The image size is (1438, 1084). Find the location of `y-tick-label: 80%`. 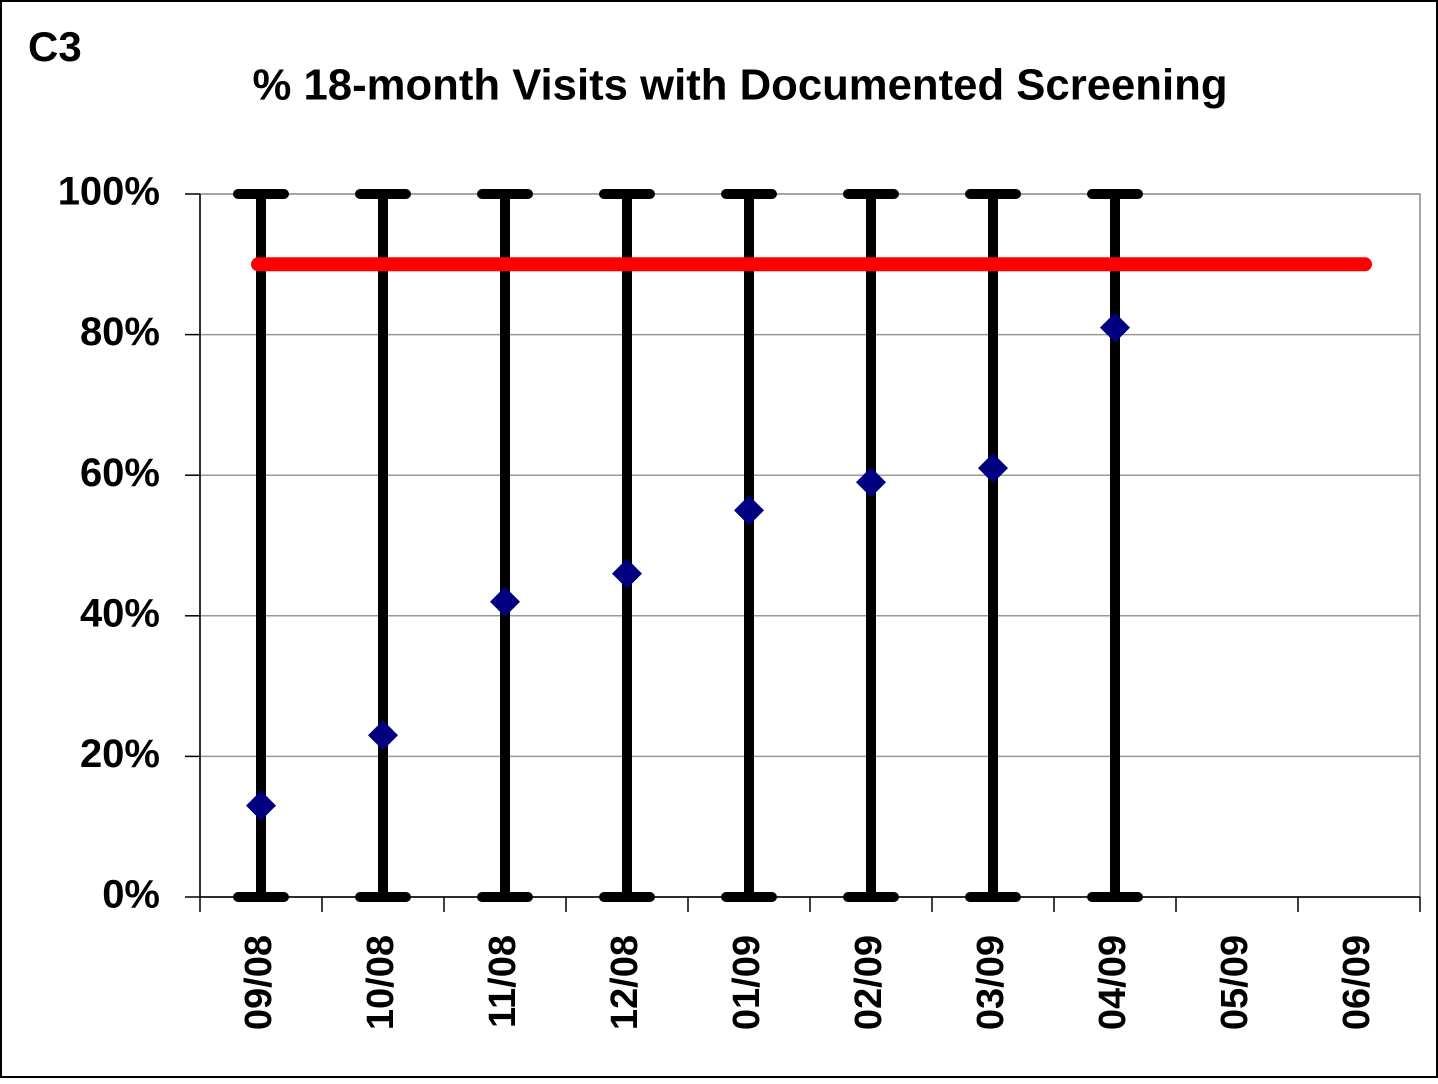

y-tick-label: 80% is located at coordinates (120, 332).